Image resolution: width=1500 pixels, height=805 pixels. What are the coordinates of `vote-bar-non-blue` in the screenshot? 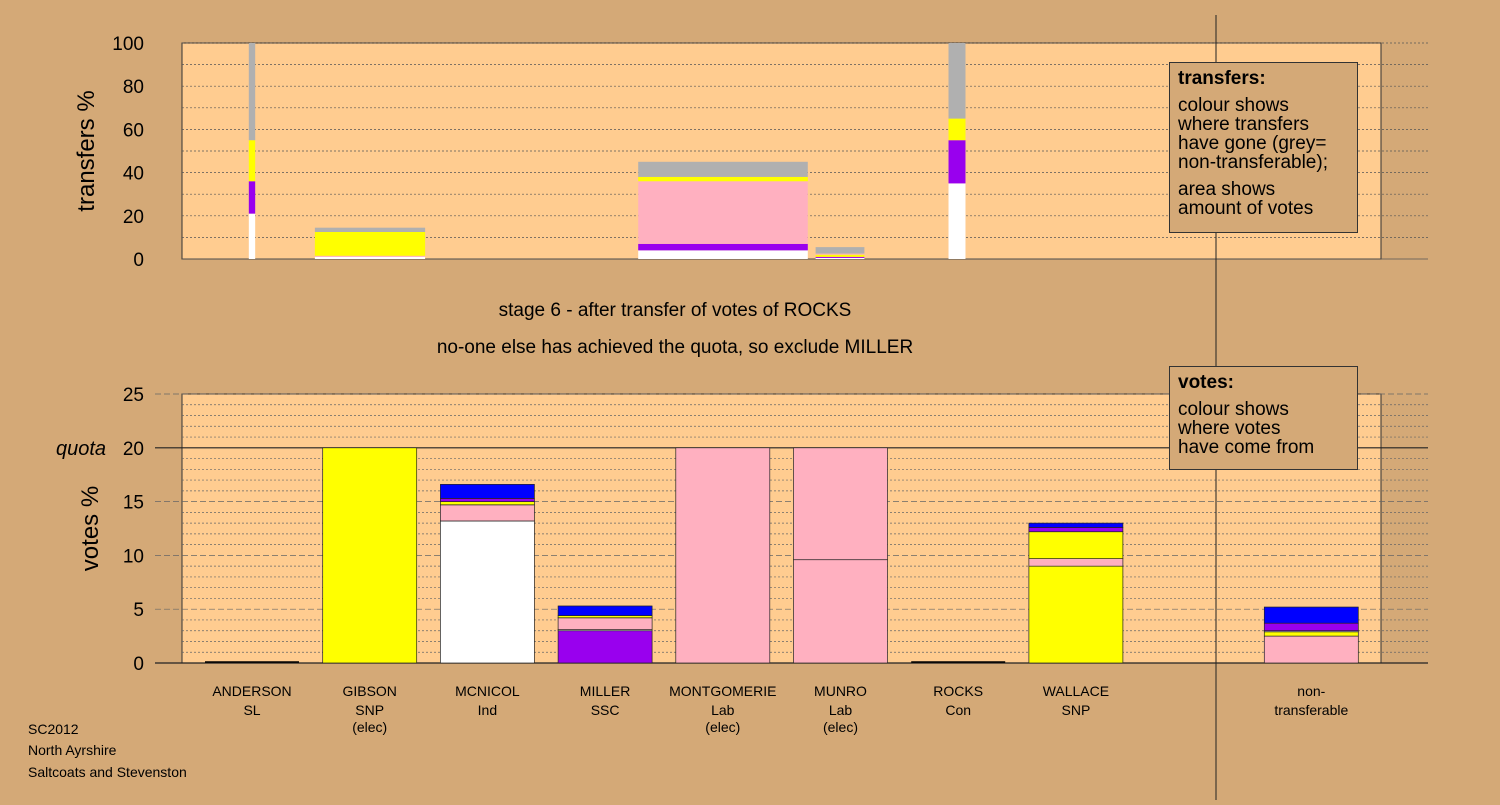 It's located at (1311, 615).